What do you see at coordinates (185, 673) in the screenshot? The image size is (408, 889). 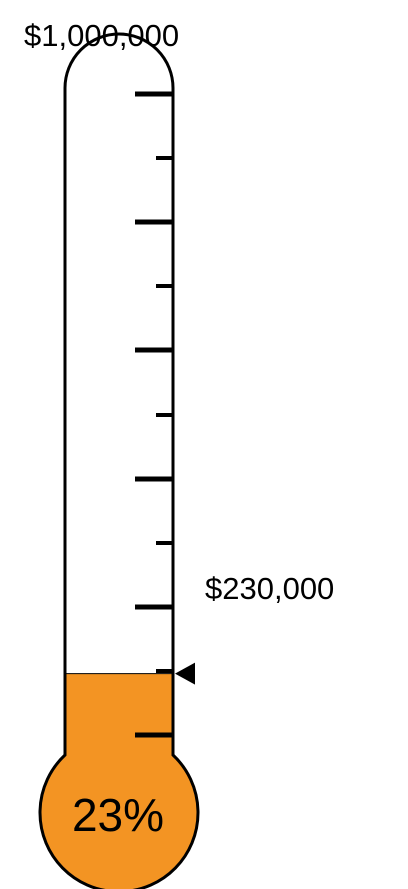 I see `current-value-marker` at bounding box center [185, 673].